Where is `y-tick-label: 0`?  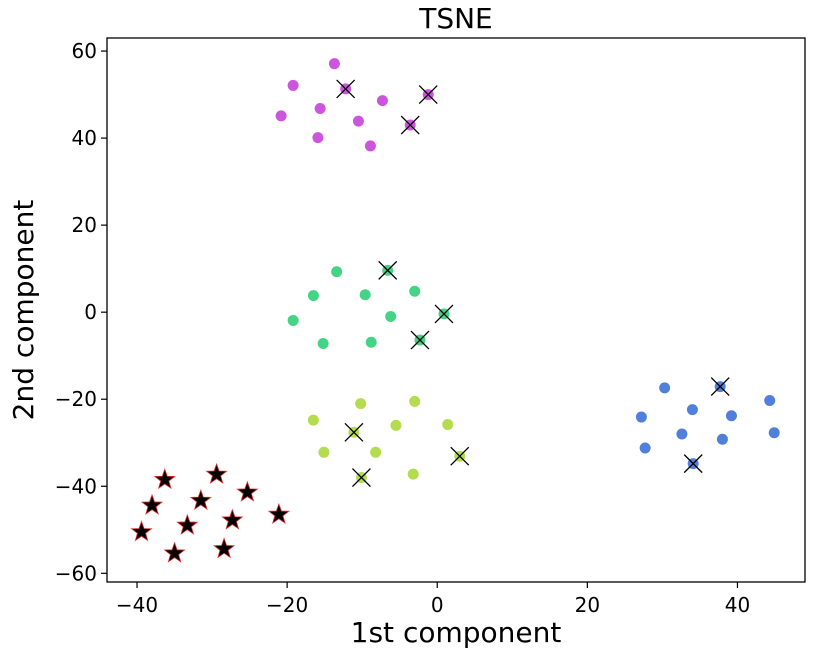
y-tick-label: 0 is located at coordinates (90, 312).